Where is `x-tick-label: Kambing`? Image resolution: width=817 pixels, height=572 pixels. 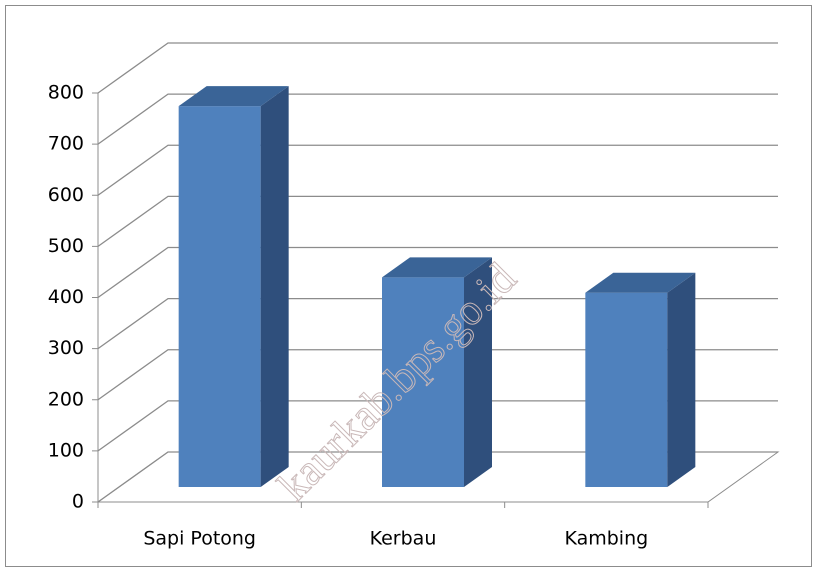
x-tick-label: Kambing is located at coordinates (606, 539).